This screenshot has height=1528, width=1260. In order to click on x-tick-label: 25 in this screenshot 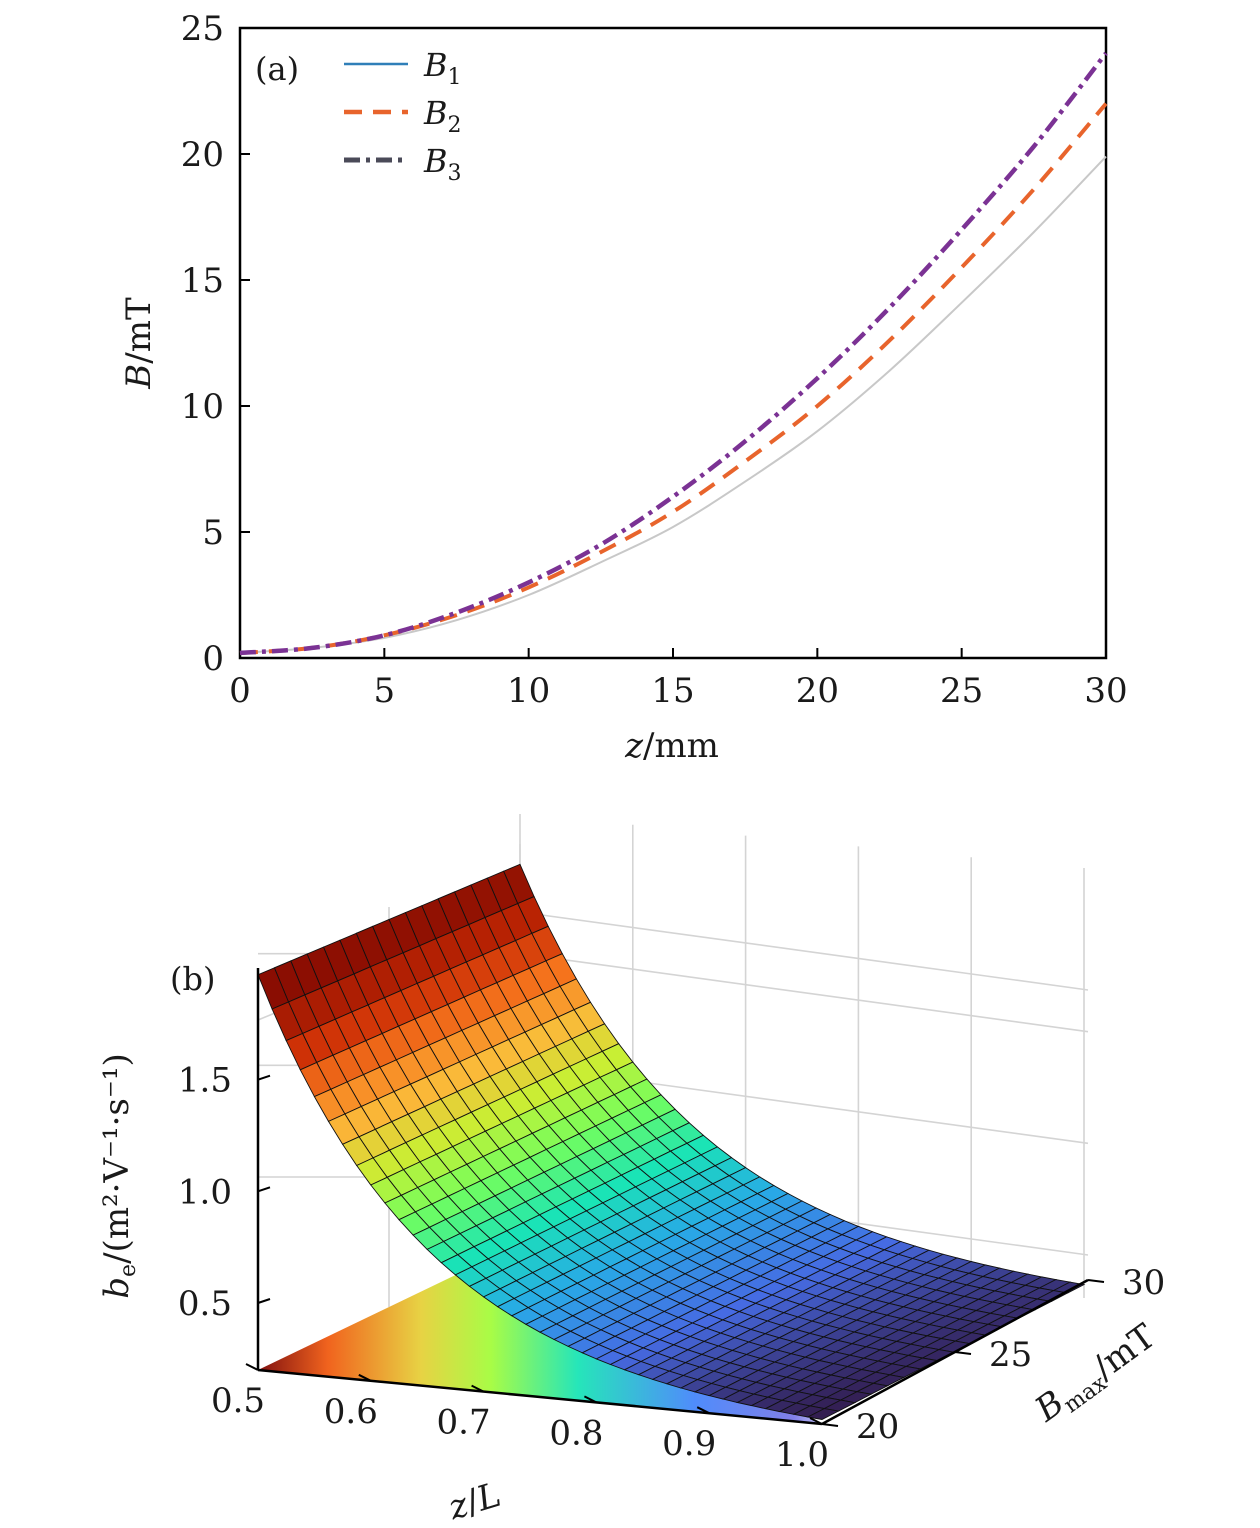, I will do `click(961, 691)`.